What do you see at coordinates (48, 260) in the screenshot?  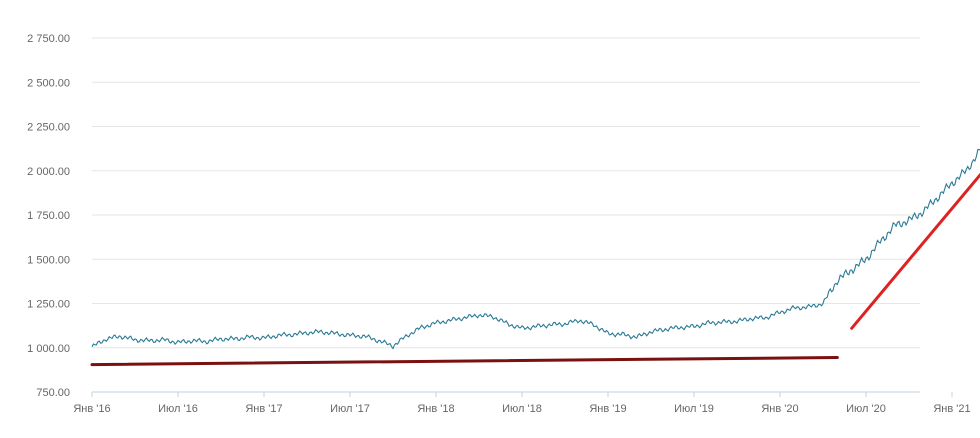 I see `y-tick-label: 1 500.00` at bounding box center [48, 260].